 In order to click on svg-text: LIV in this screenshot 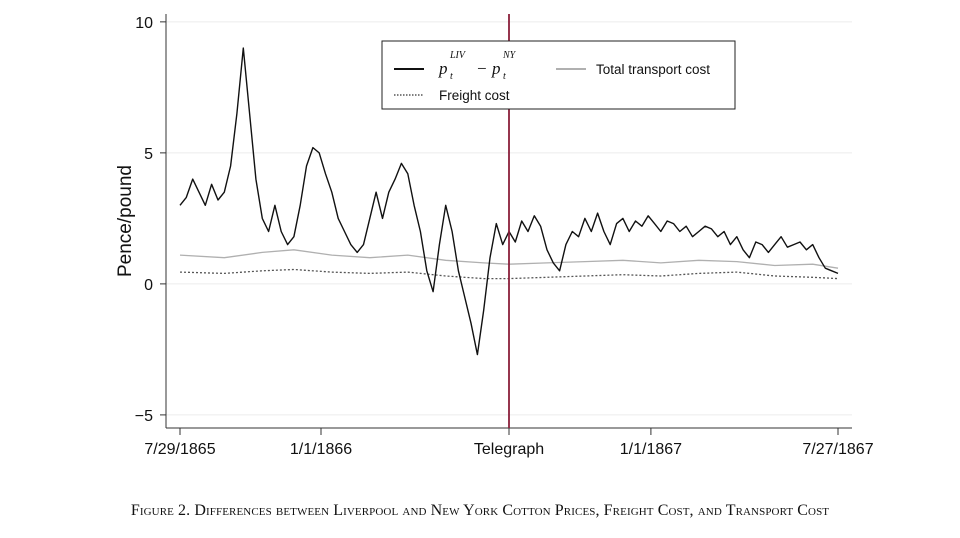, I will do `click(458, 55)`.